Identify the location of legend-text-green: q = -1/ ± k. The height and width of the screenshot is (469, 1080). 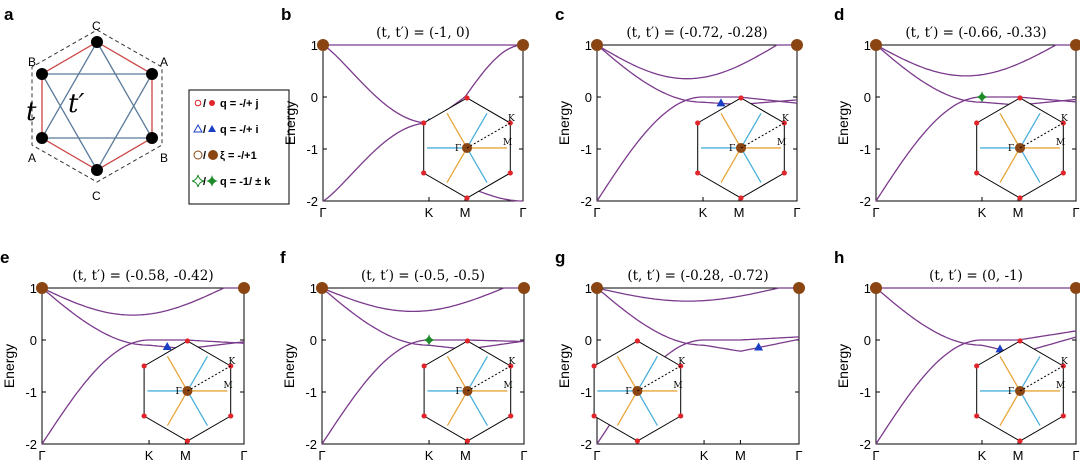
(245, 182).